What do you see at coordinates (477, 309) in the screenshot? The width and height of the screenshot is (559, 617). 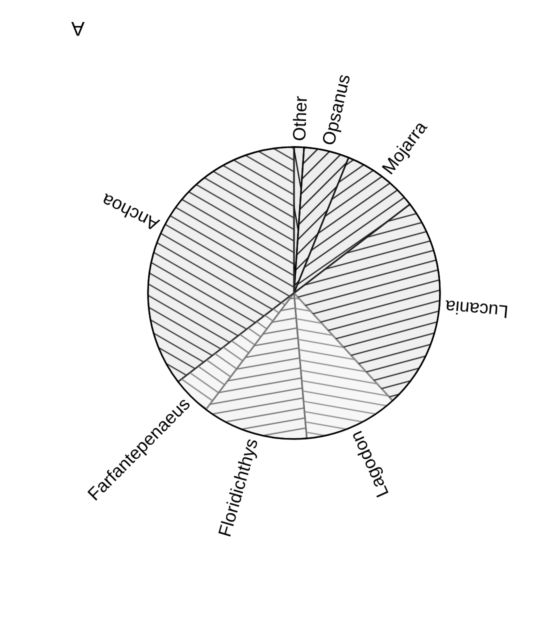 I see `slice-label: Lucania` at bounding box center [477, 309].